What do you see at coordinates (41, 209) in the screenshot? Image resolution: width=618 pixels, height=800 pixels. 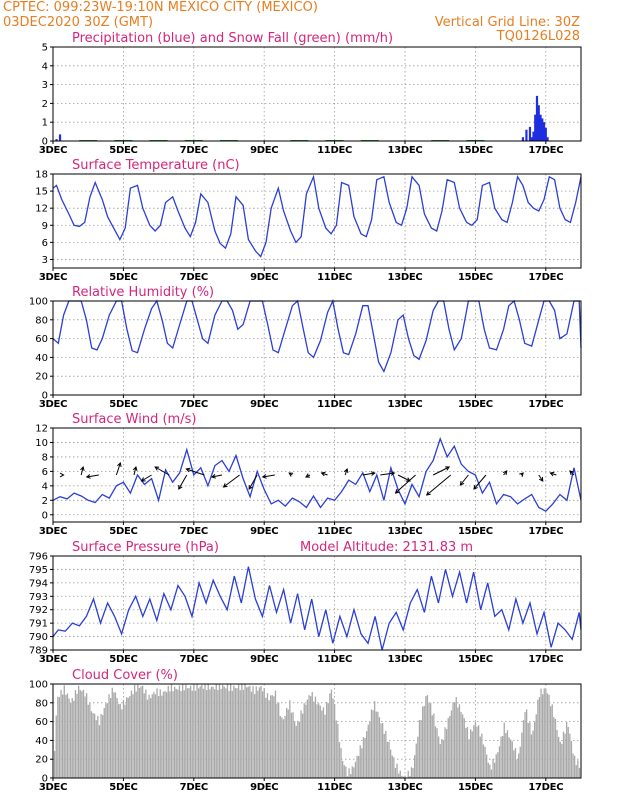 I see `y-tick-label: 12` at bounding box center [41, 209].